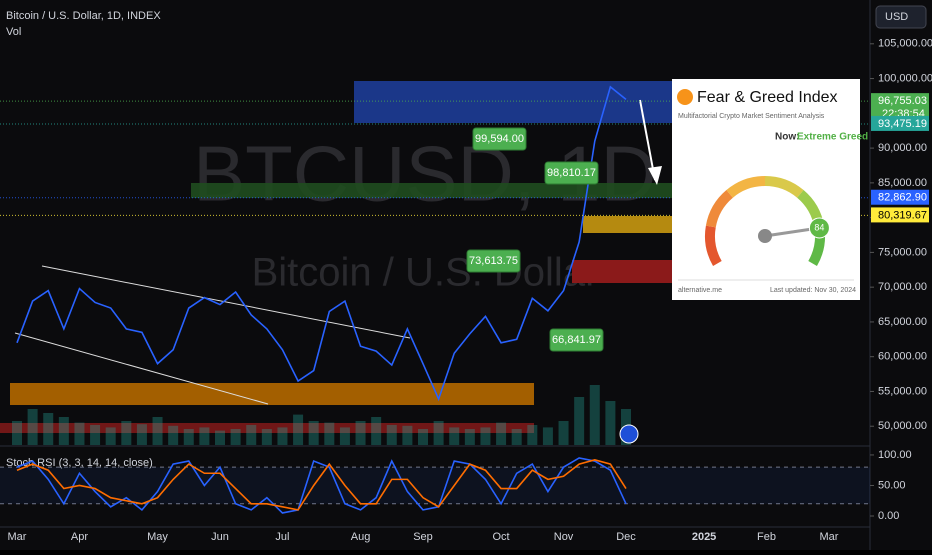  What do you see at coordinates (902, 357) in the screenshot?
I see `y-tick-label: 60,000.00` at bounding box center [902, 357].